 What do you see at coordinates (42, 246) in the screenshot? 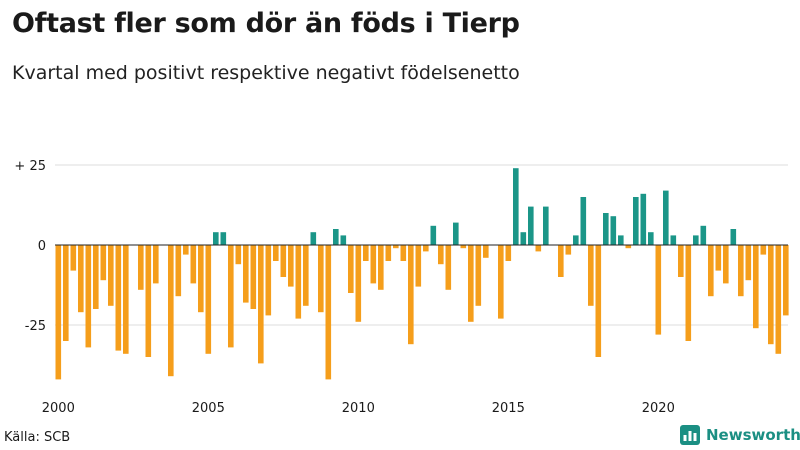
I see `y-tick-label: 0` at bounding box center [42, 246].